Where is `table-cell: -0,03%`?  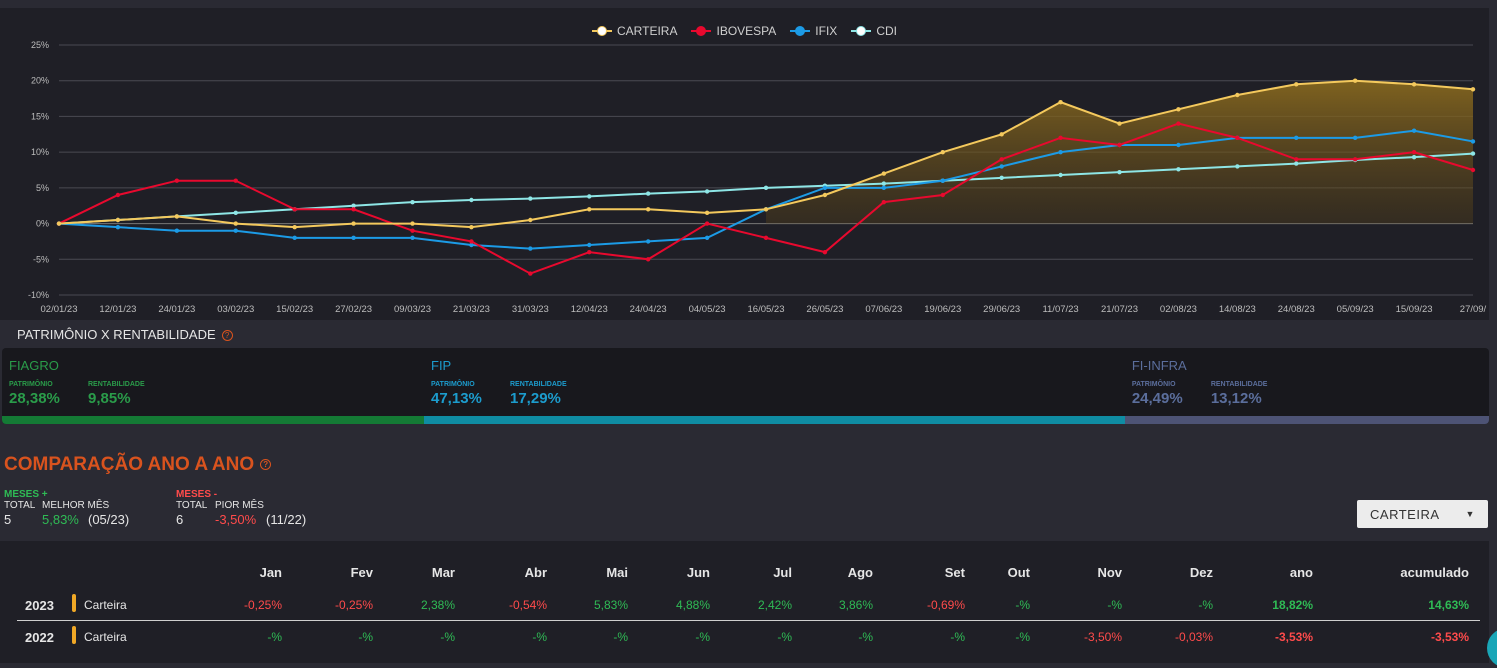
table-cell: -0,03% is located at coordinates (1193, 637).